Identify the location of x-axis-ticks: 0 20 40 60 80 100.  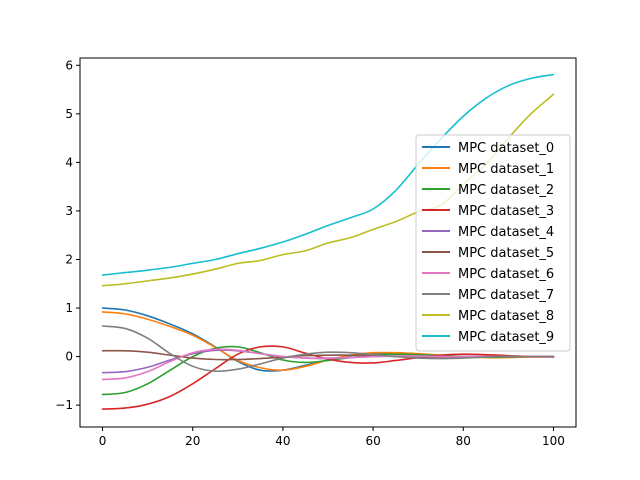
(332, 437).